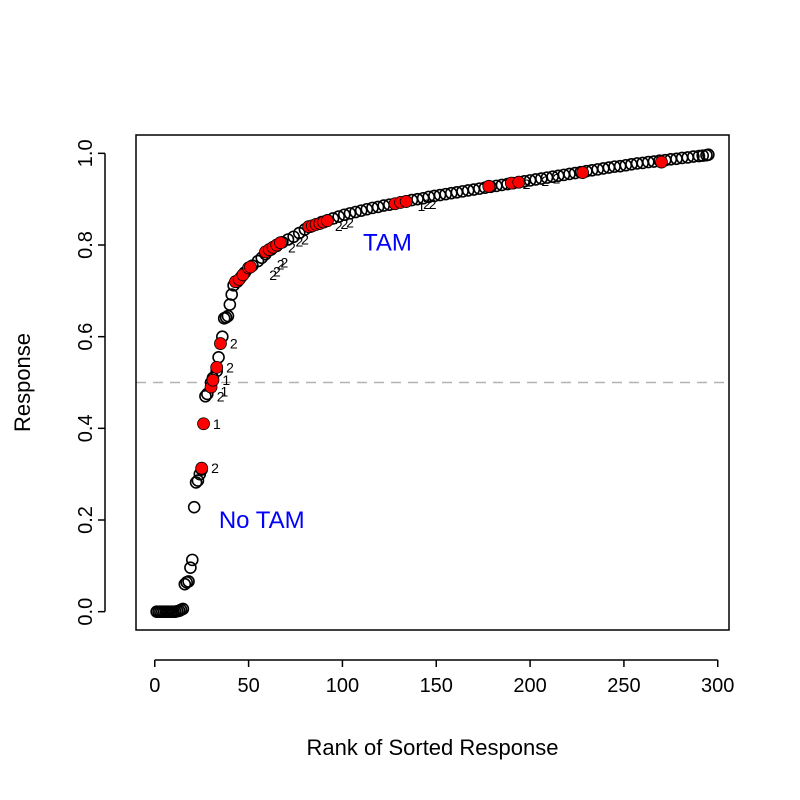 Image resolution: width=800 pixels, height=800 pixels. I want to click on y-tick-label: 0.2, so click(86, 520).